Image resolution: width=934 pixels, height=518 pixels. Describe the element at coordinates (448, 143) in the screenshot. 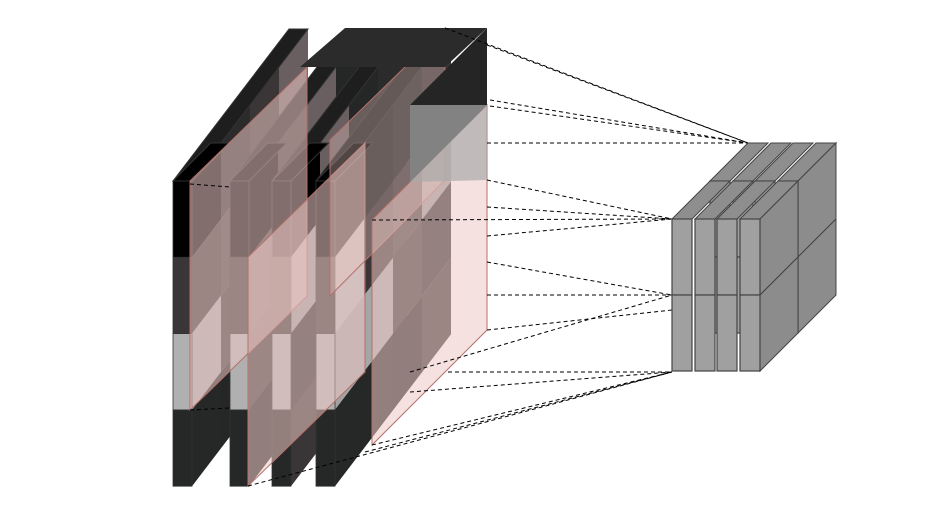

I see `back-cell` at that location.